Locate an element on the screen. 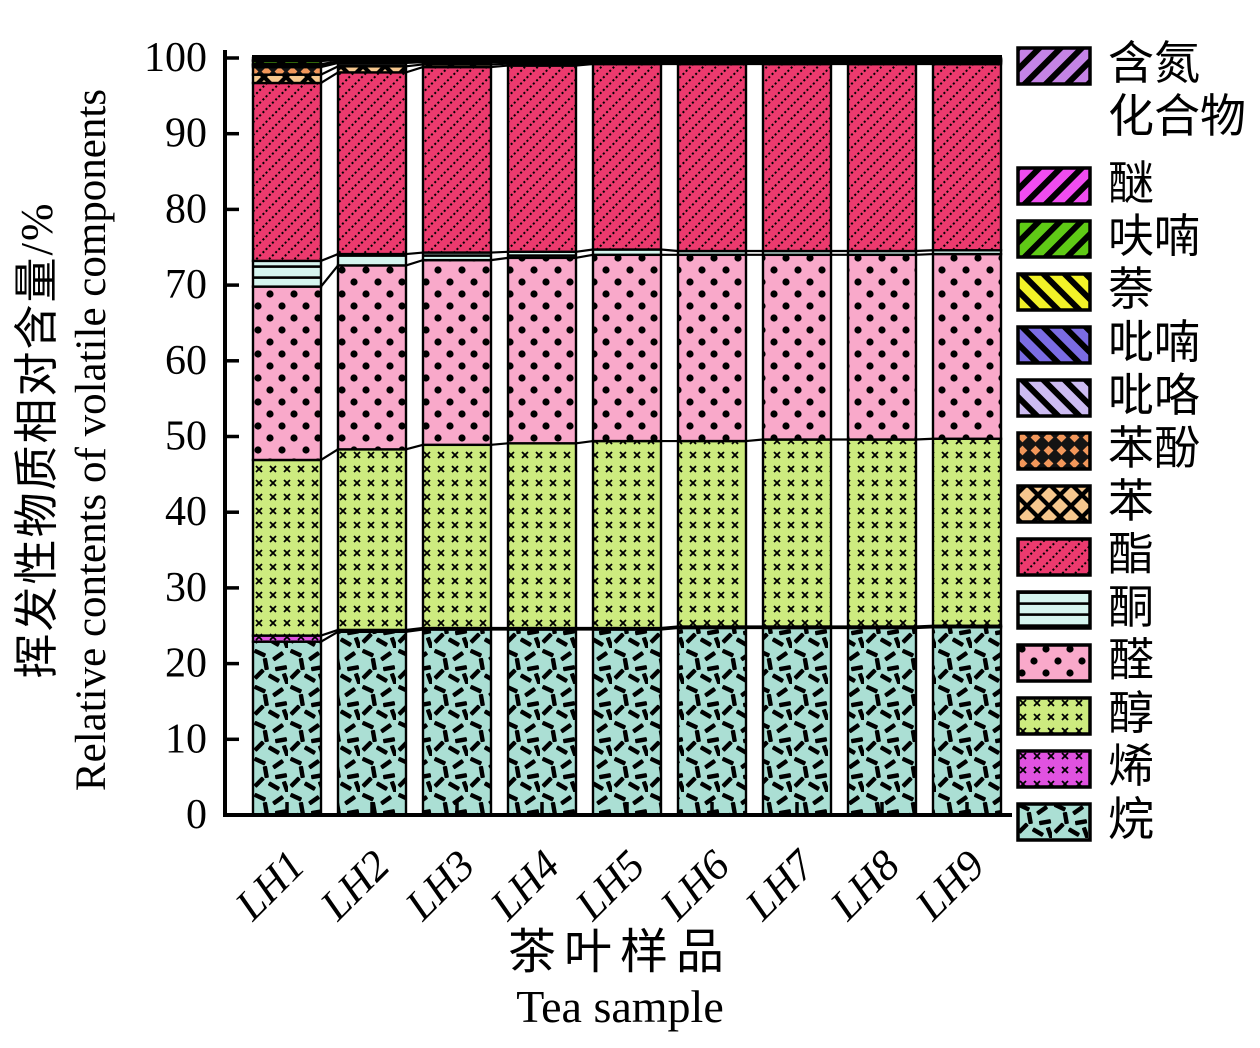  legend-label: 烷 is located at coordinates (1131, 819).